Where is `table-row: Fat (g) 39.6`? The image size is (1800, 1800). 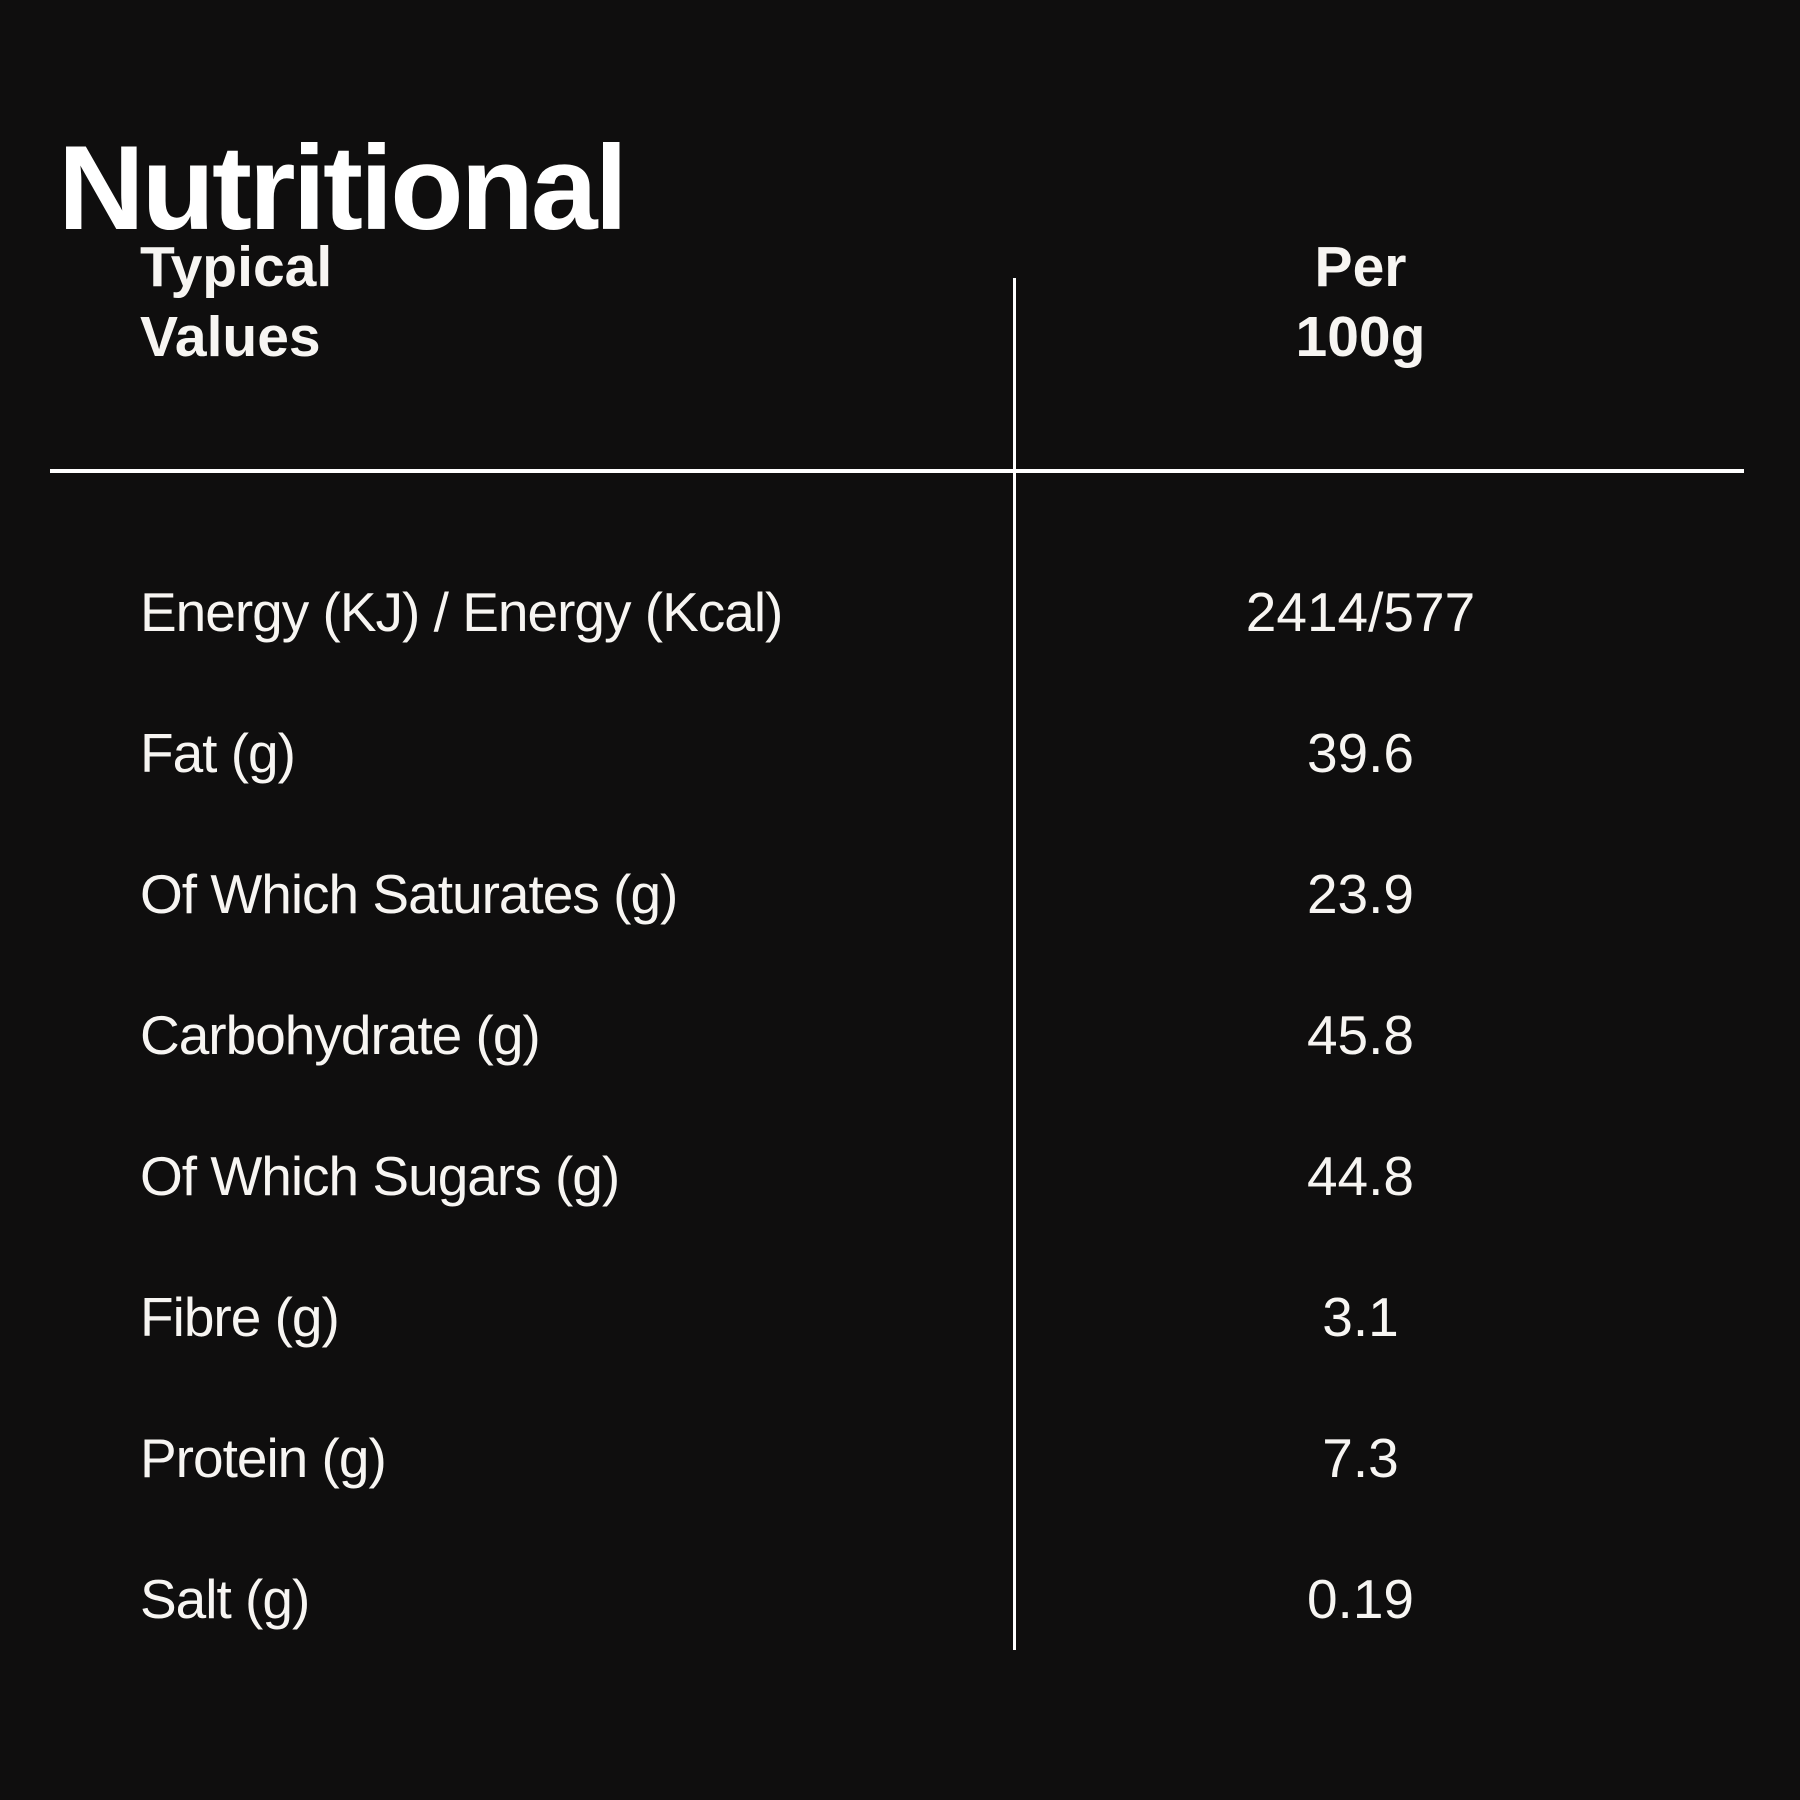 table-row: Fat (g) 39.6 is located at coordinates (873, 752).